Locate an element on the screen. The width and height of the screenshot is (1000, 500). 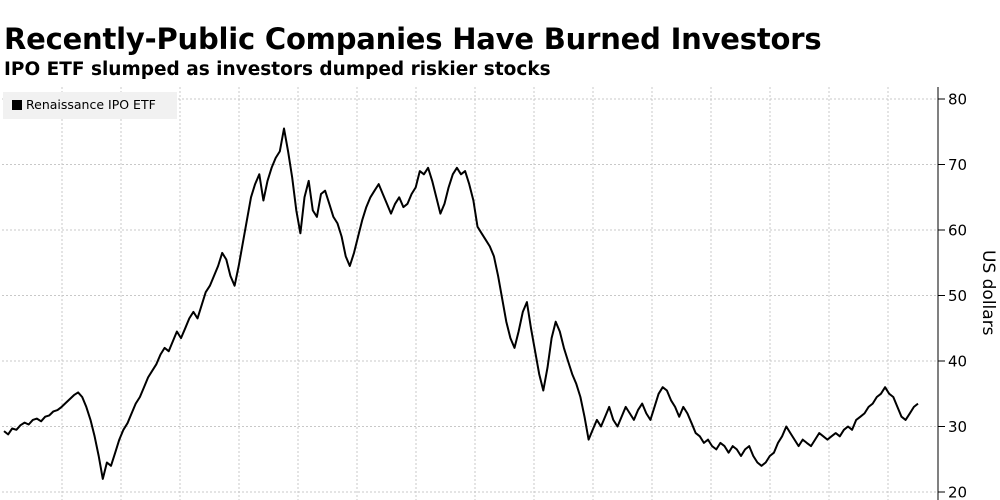
y-tick-label: 20 is located at coordinates (957, 492).